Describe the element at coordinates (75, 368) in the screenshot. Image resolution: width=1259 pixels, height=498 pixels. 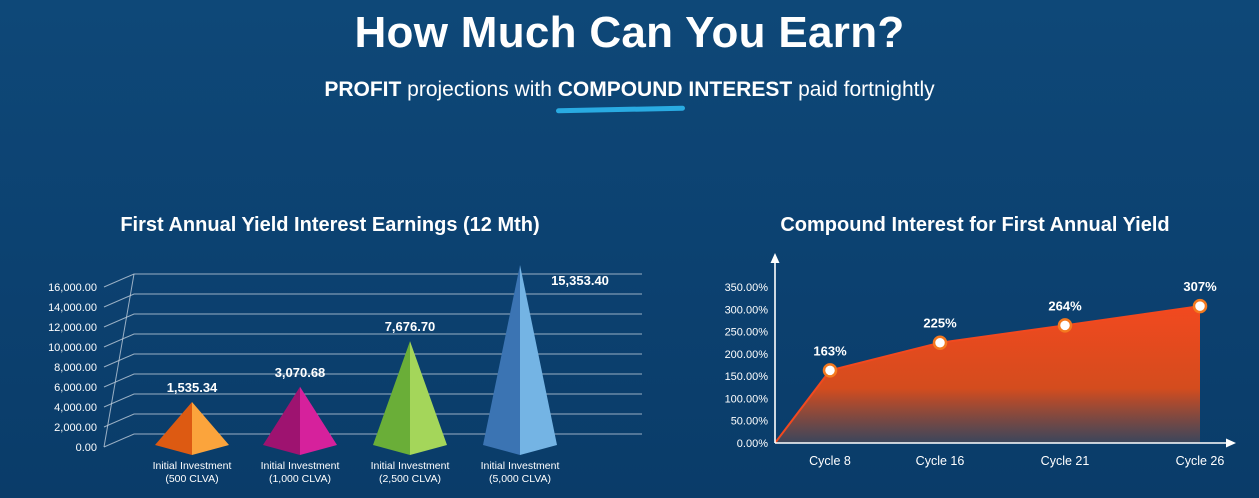
I see `y-axis-tick-label: 8,000.00` at that location.